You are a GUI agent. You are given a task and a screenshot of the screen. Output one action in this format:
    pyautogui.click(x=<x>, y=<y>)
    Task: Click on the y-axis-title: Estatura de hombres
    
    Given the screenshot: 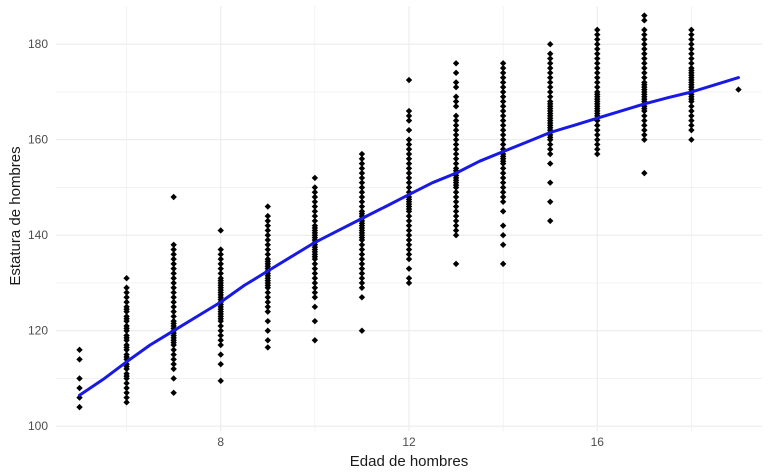 What is the action you would take?
    pyautogui.click(x=15, y=215)
    